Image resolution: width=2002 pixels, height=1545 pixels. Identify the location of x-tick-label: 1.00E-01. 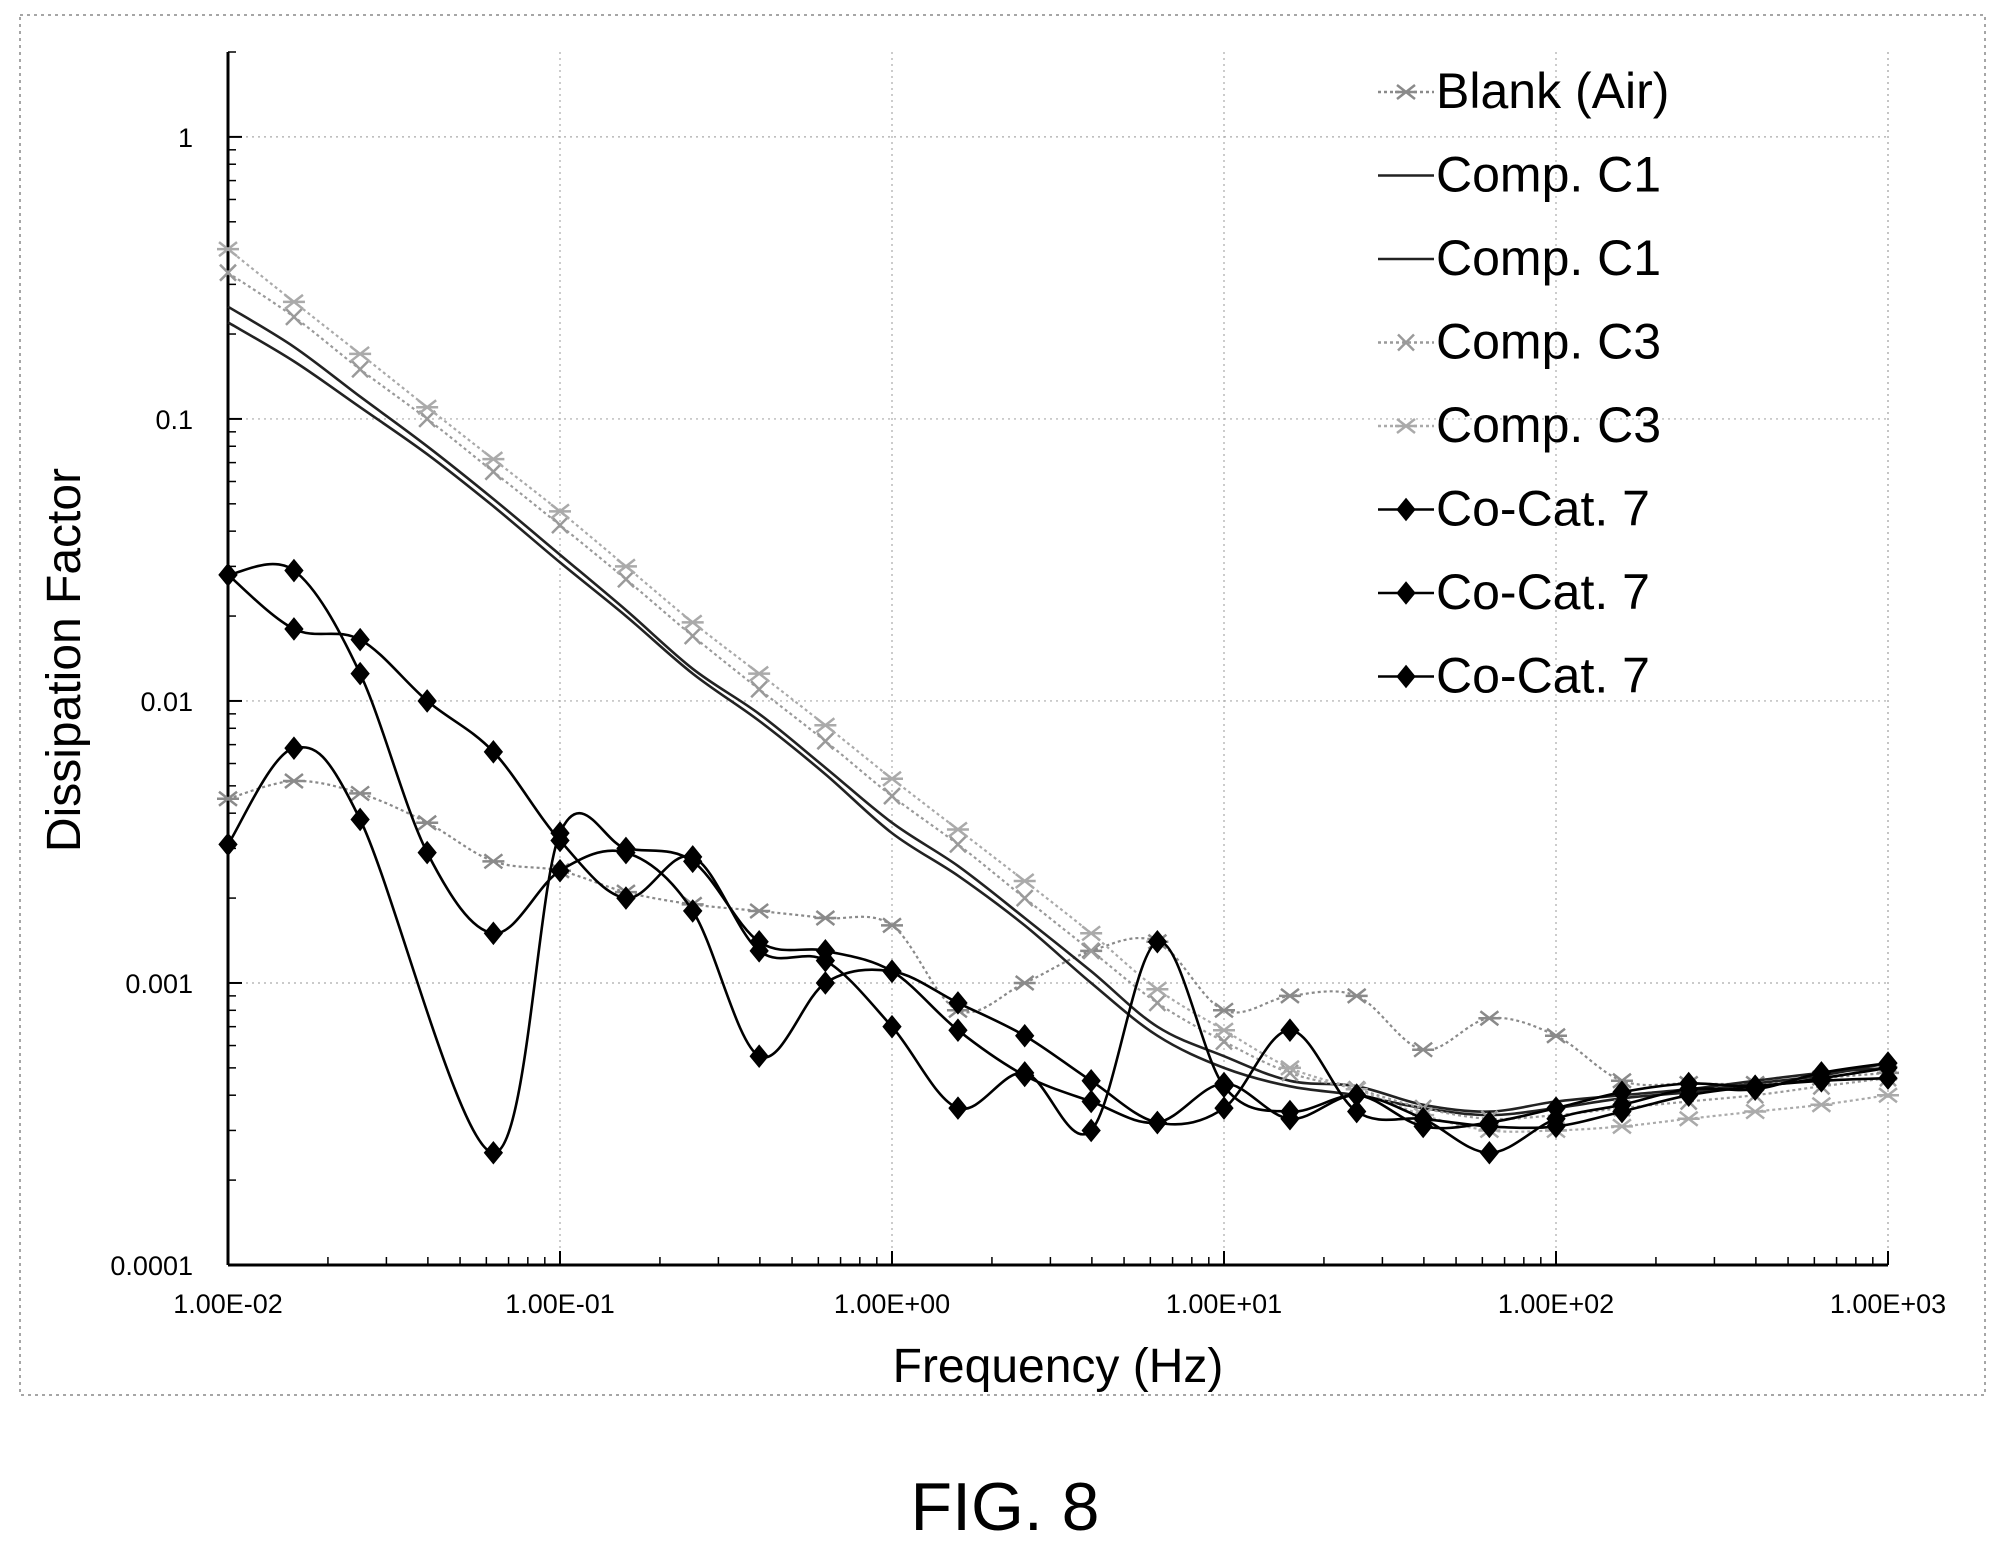
(560, 1304).